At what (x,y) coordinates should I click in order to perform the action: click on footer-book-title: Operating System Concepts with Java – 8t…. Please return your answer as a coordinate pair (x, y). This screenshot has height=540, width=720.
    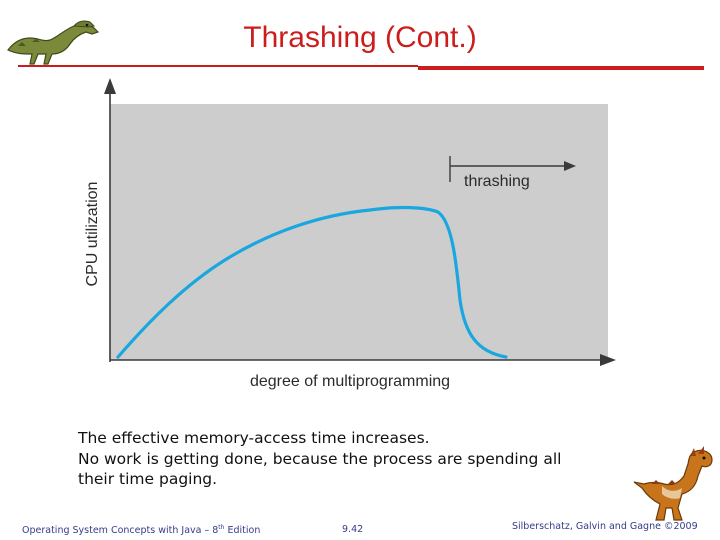
    Looking at the image, I should click on (141, 530).